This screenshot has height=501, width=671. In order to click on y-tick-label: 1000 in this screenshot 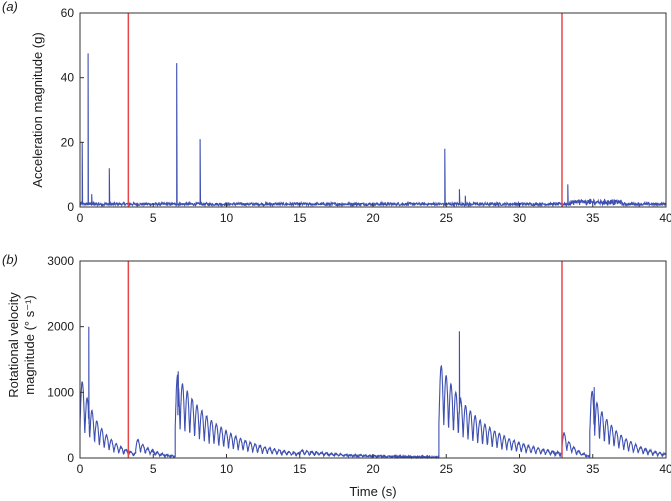, I will do `click(60, 392)`.